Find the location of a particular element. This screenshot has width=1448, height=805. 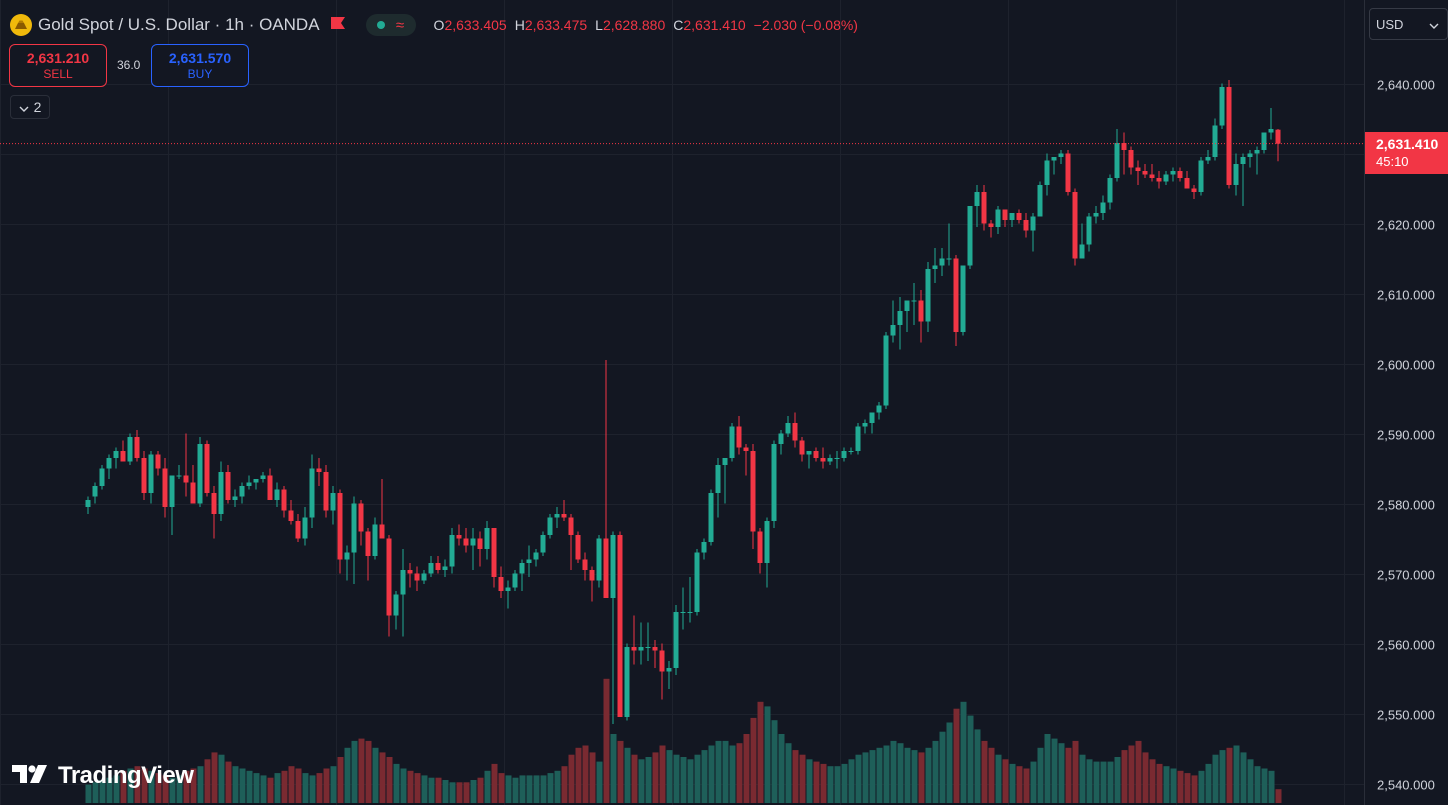

symbol-title: Gold Spot / U.S. Dollar · 1h · OANDA is located at coordinates (179, 24).